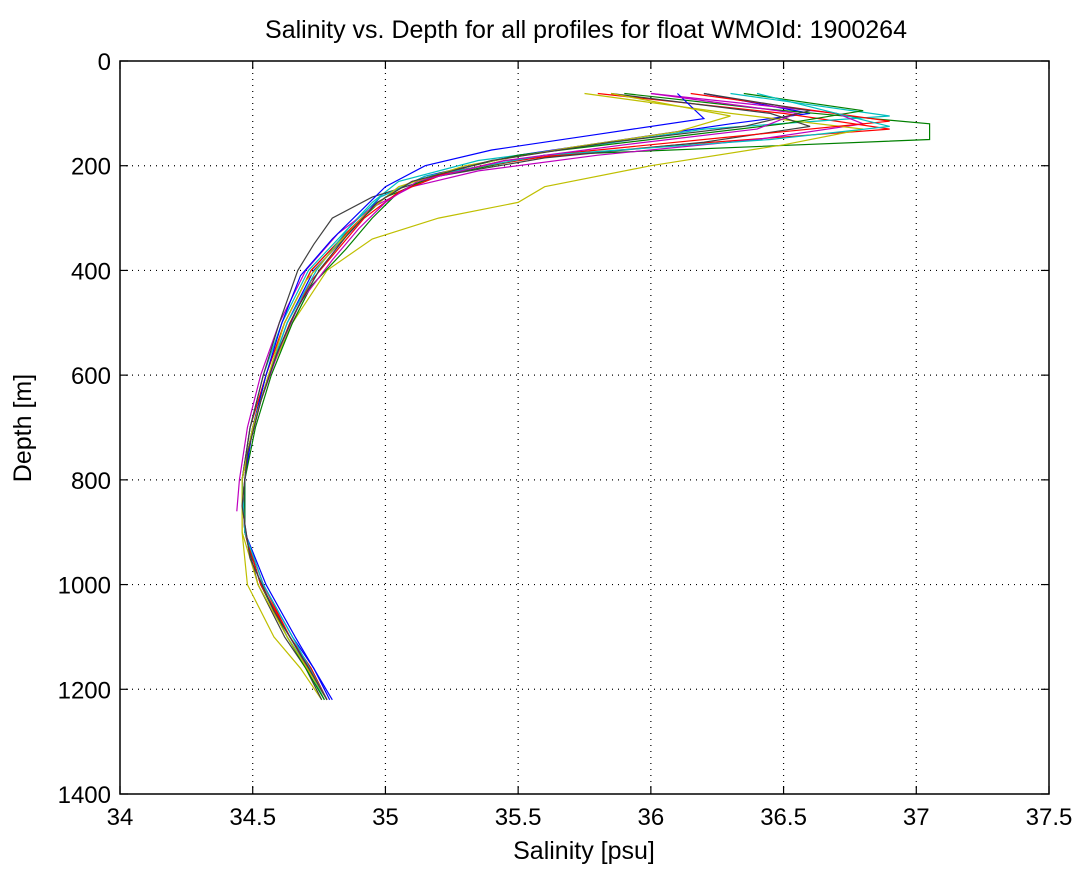  Describe the element at coordinates (91, 271) in the screenshot. I see `y-tick-label: 400` at that location.